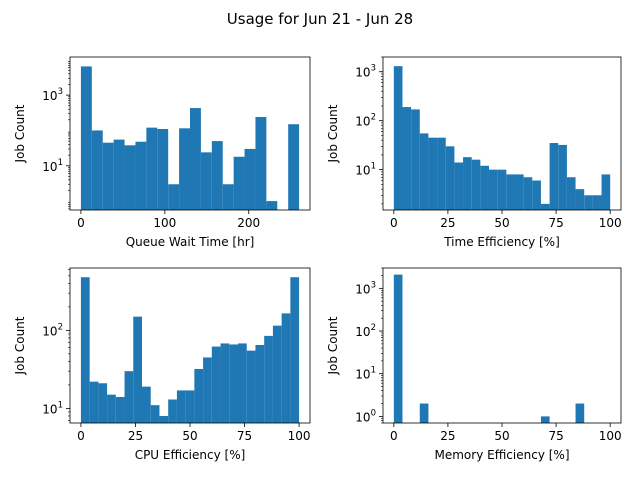 The height and width of the screenshot is (480, 640). Describe the element at coordinates (501, 242) in the screenshot. I see `x-axis-label: Time Efficiency [%]` at that location.